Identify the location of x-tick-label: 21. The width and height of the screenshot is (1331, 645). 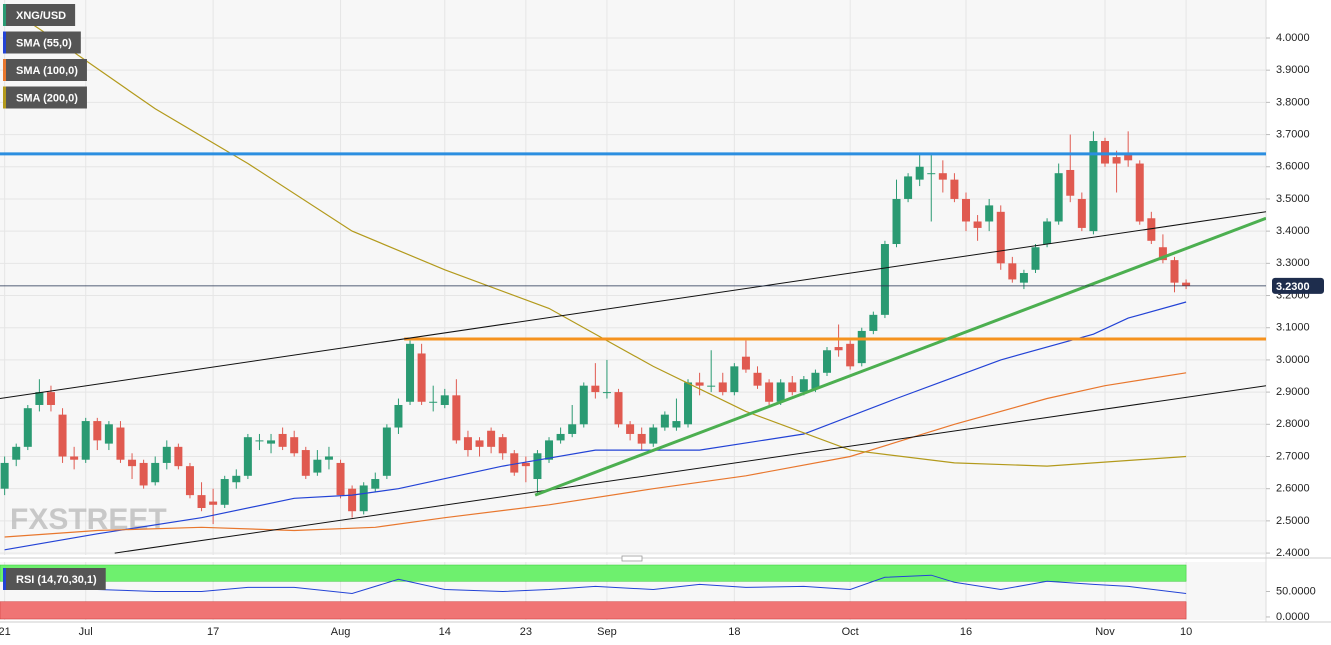
(5, 632).